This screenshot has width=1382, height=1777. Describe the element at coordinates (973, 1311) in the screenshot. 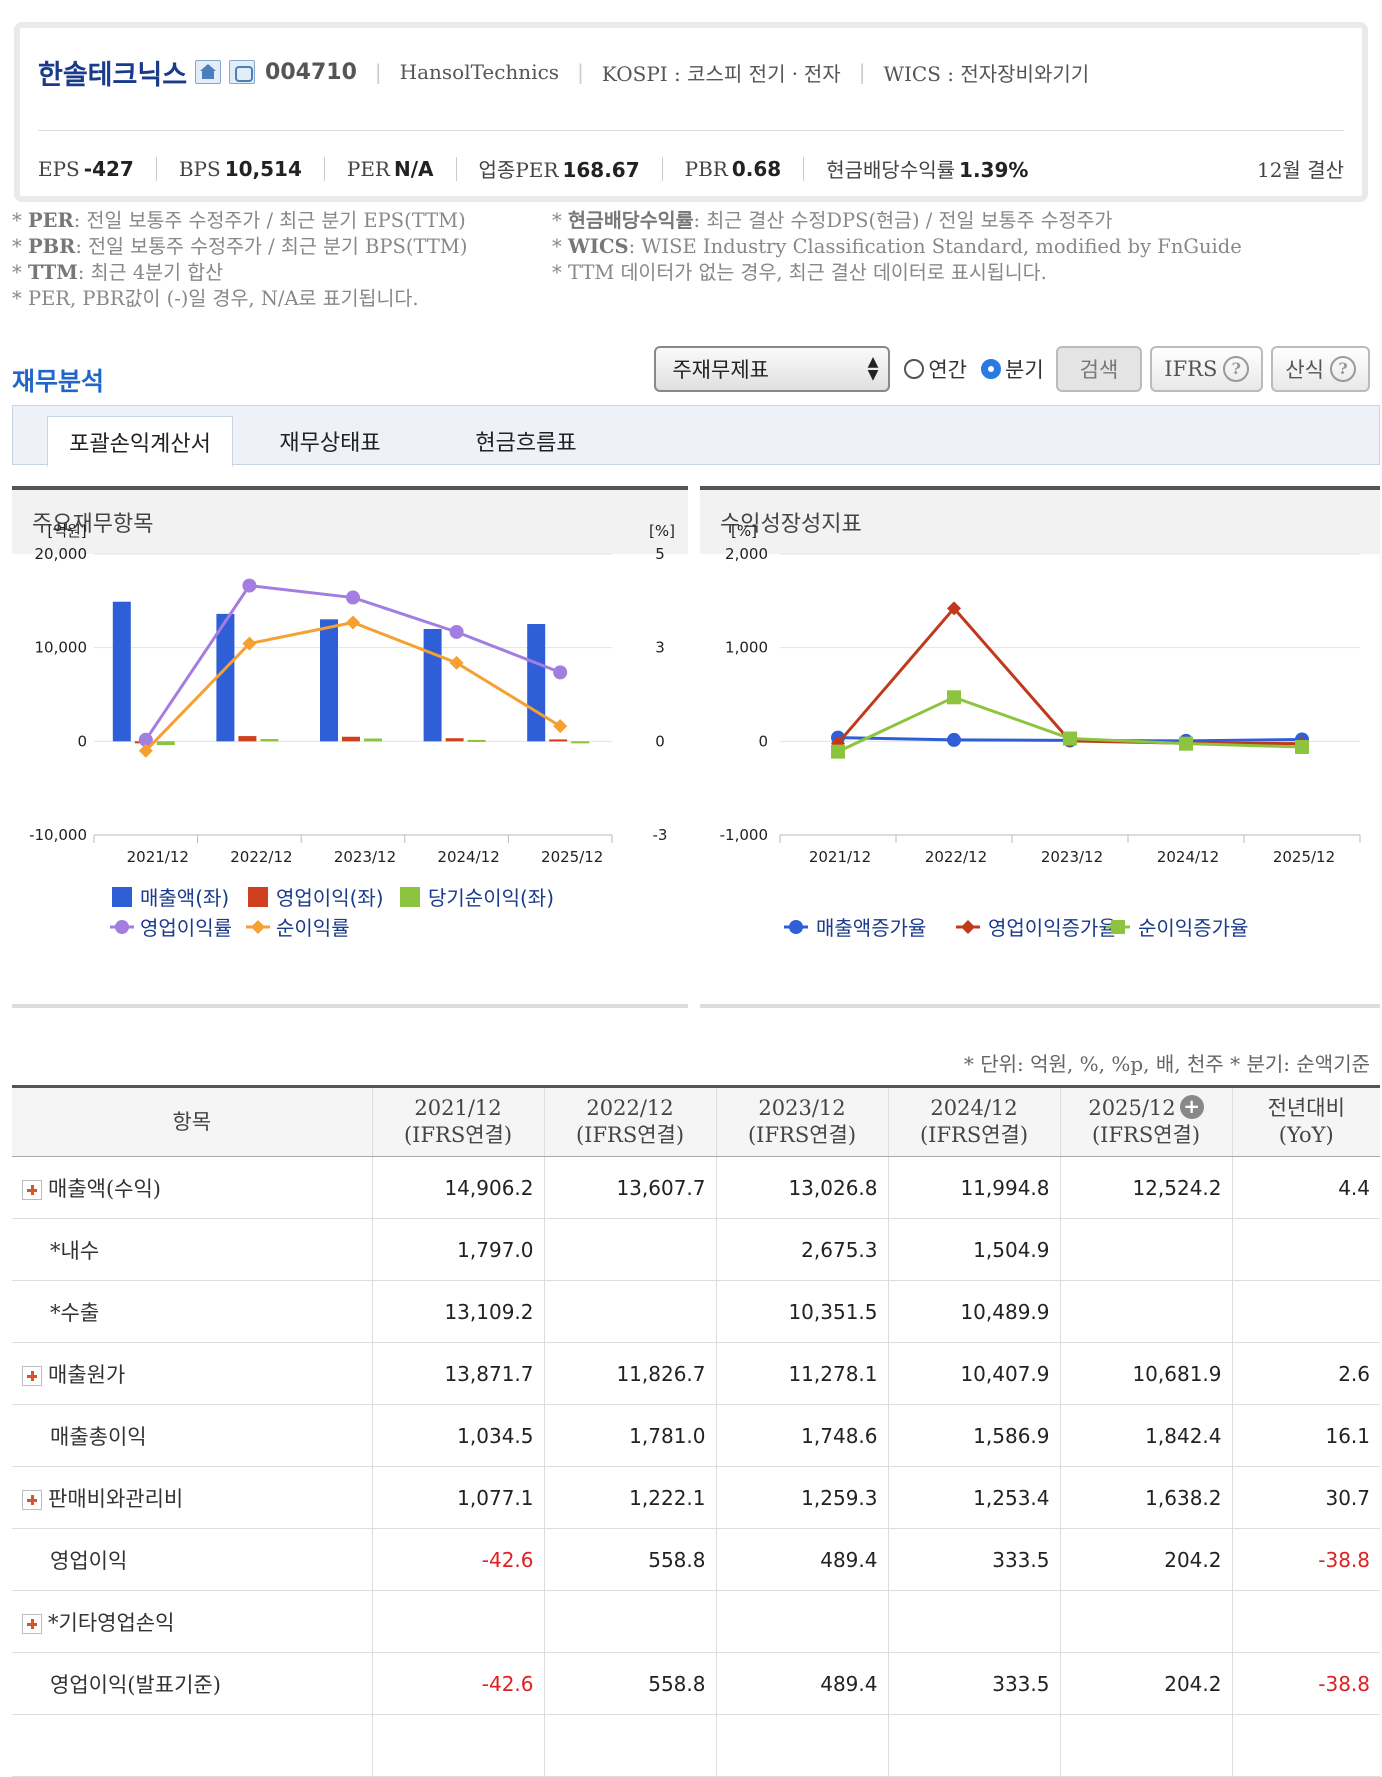

I see `value-cell: 10,489.9` at that location.